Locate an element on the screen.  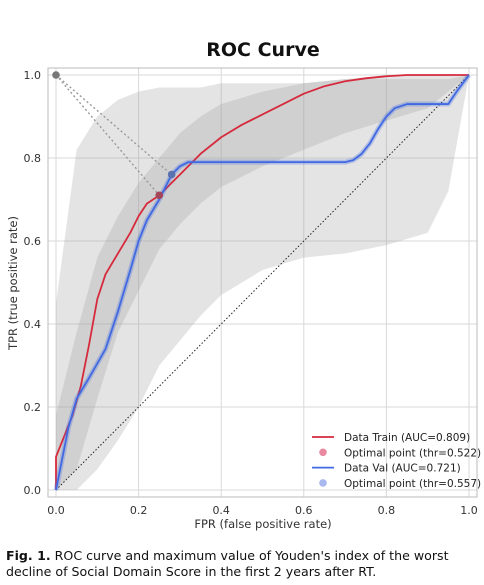
legend-val-optimal-label: Optimal point (thr=0.557) is located at coordinates (412, 484).